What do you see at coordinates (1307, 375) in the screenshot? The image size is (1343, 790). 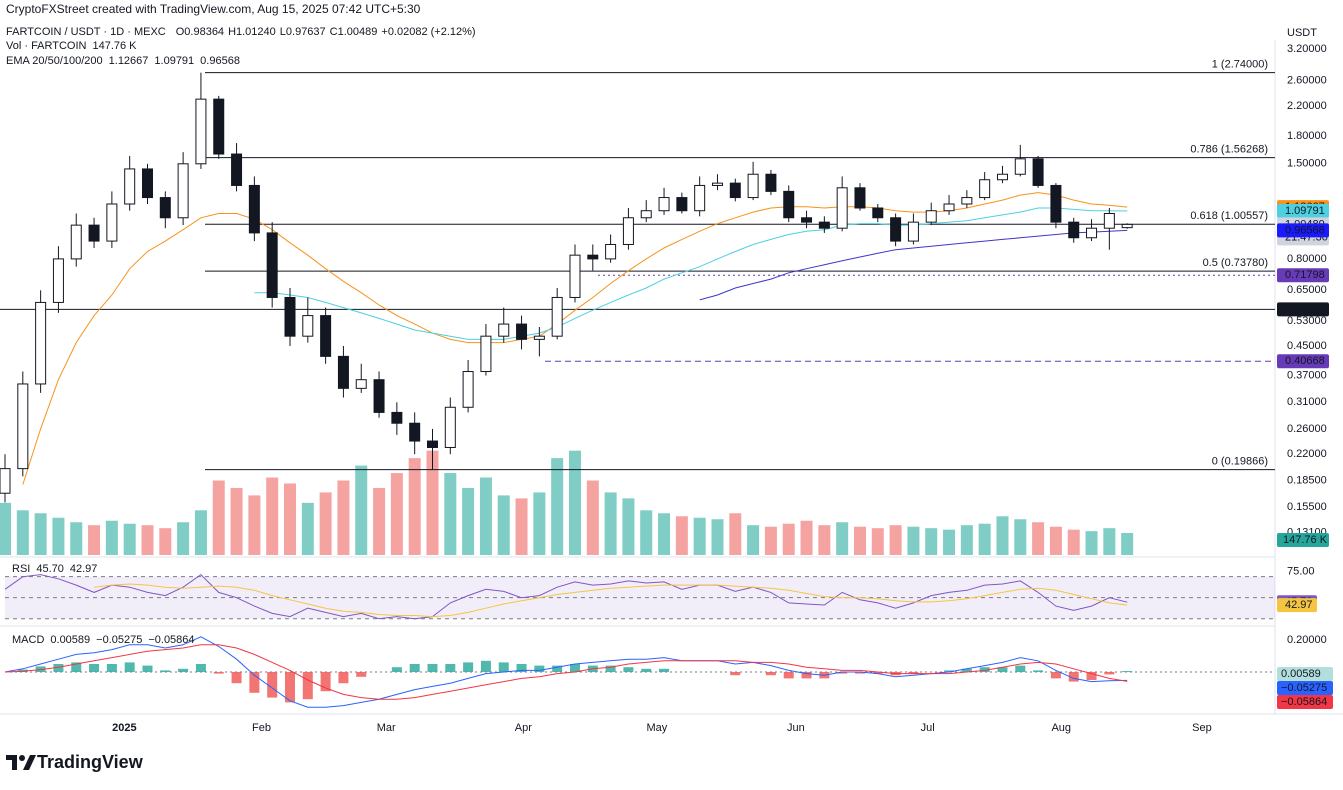 I see `y-tick-label: 0.37000` at bounding box center [1307, 375].